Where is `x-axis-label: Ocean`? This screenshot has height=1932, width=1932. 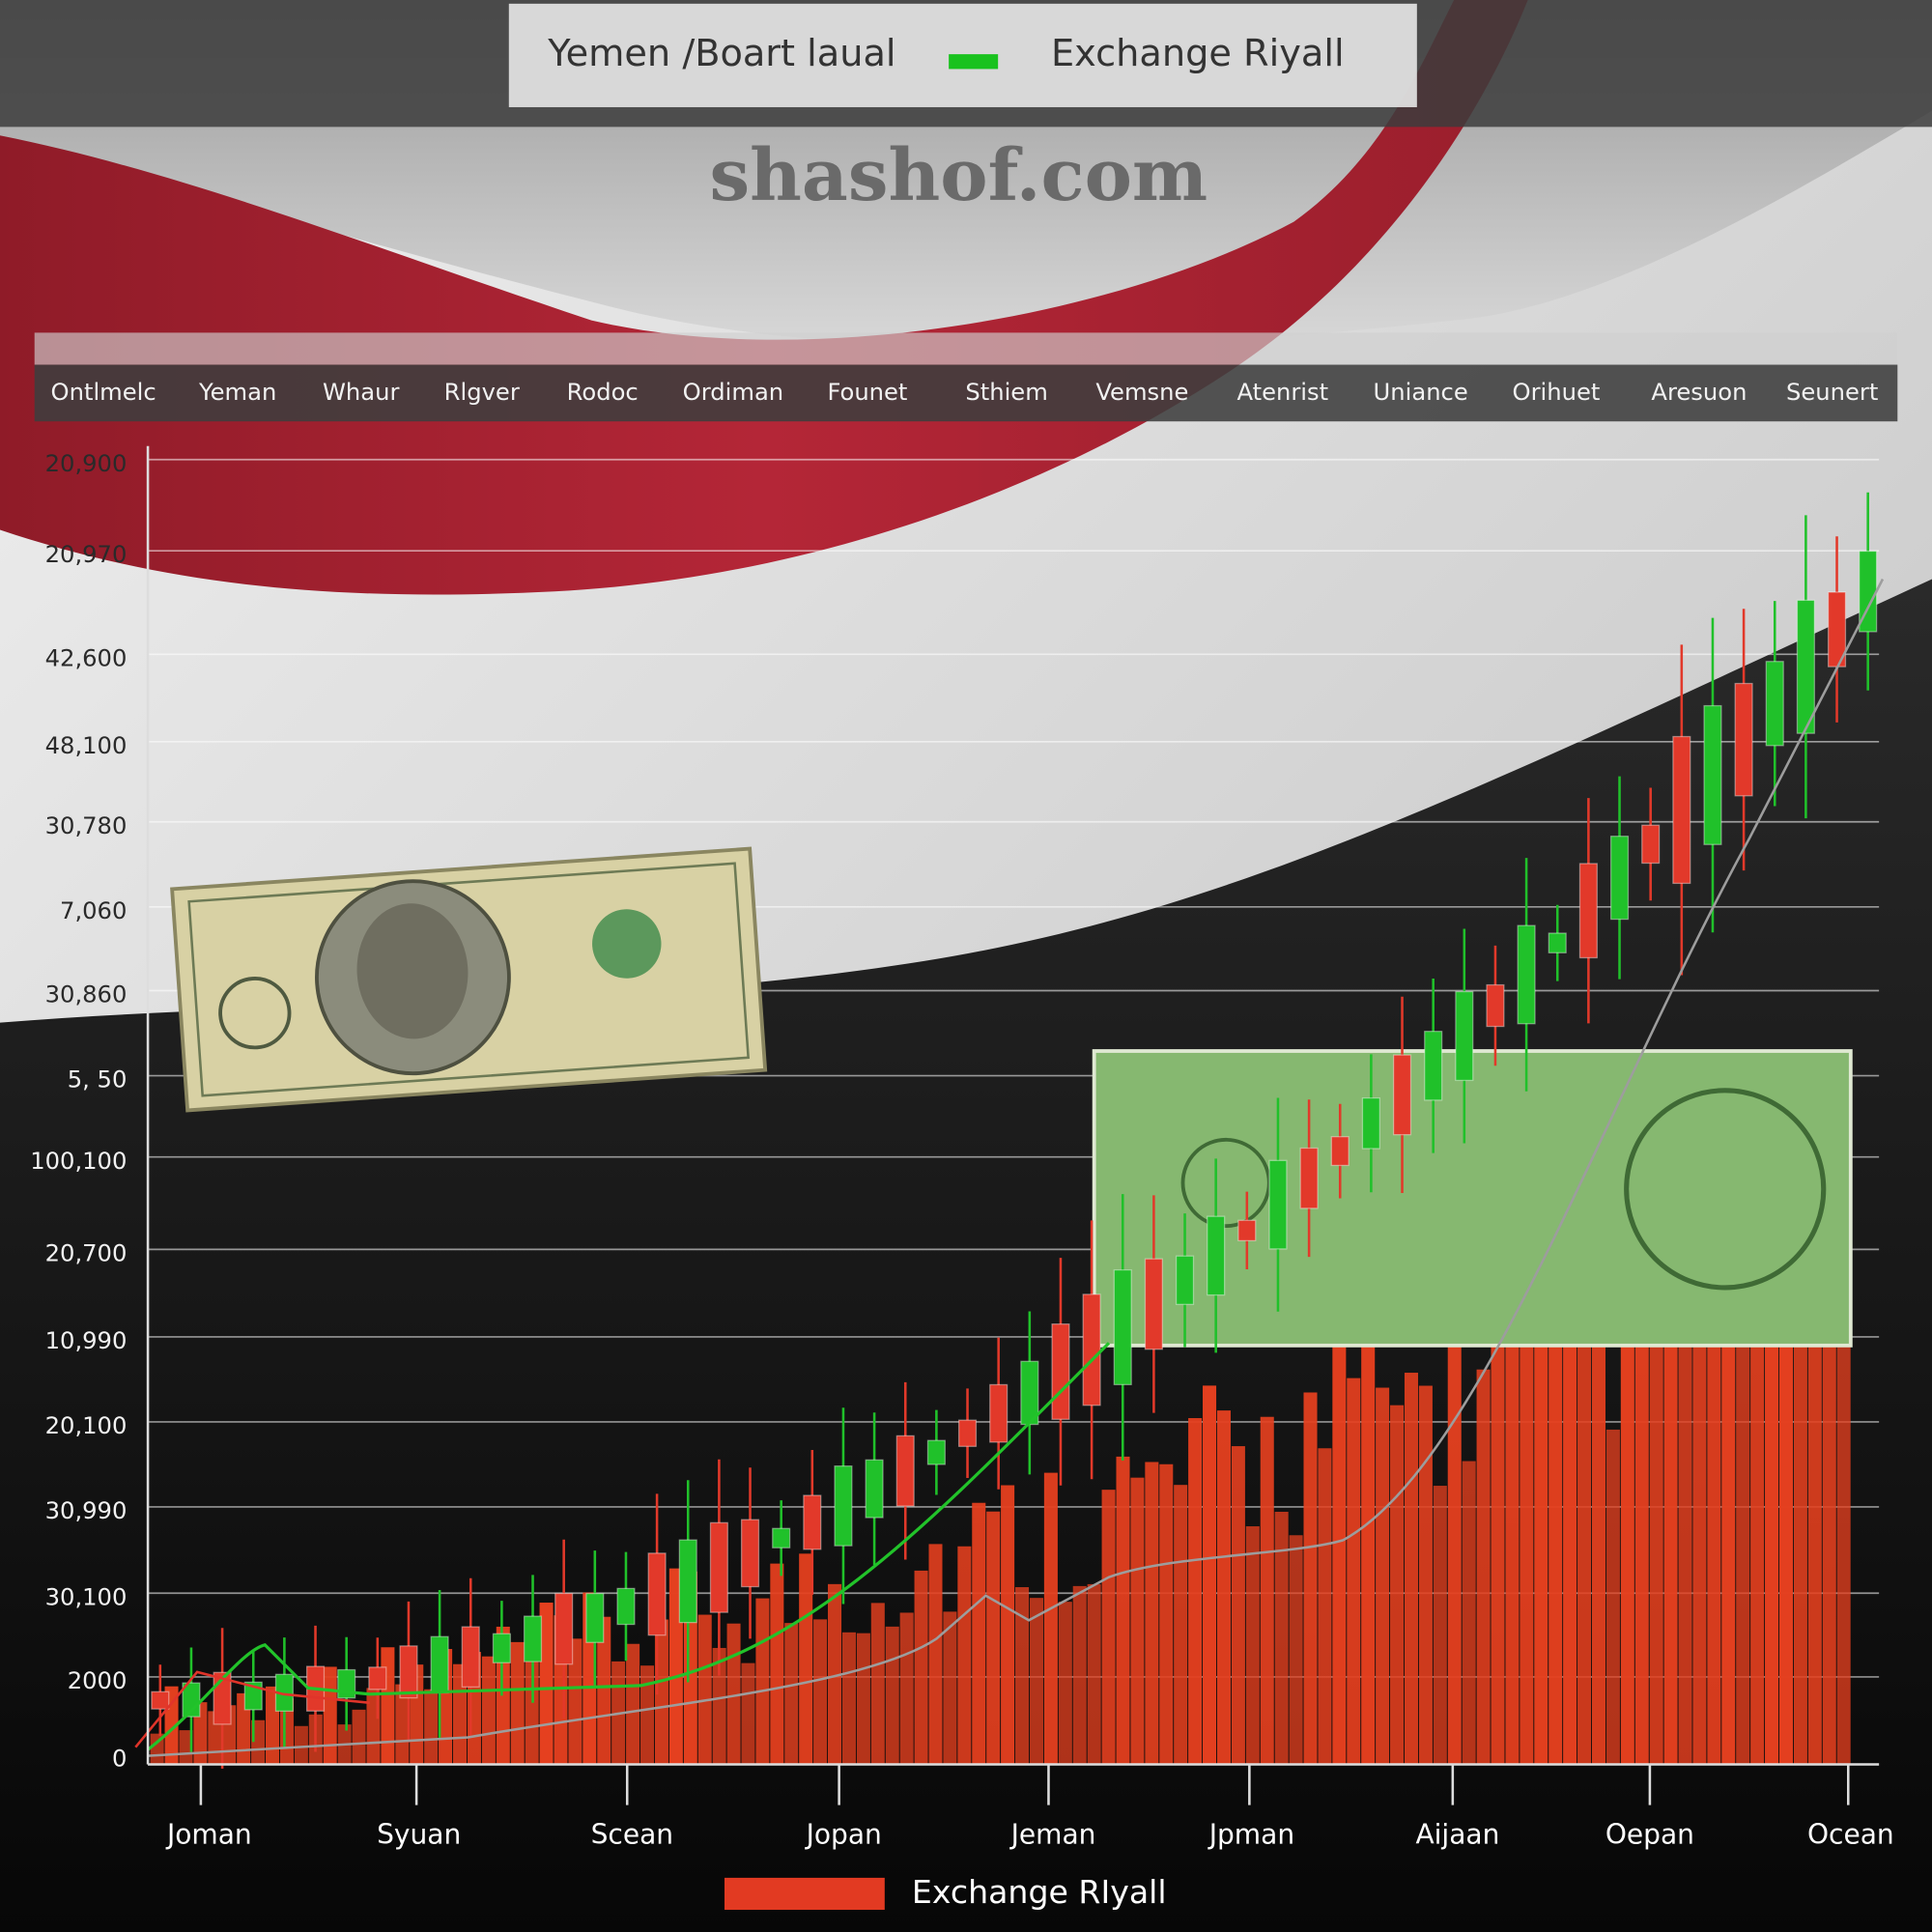 x-axis-label: Ocean is located at coordinates (1850, 1835).